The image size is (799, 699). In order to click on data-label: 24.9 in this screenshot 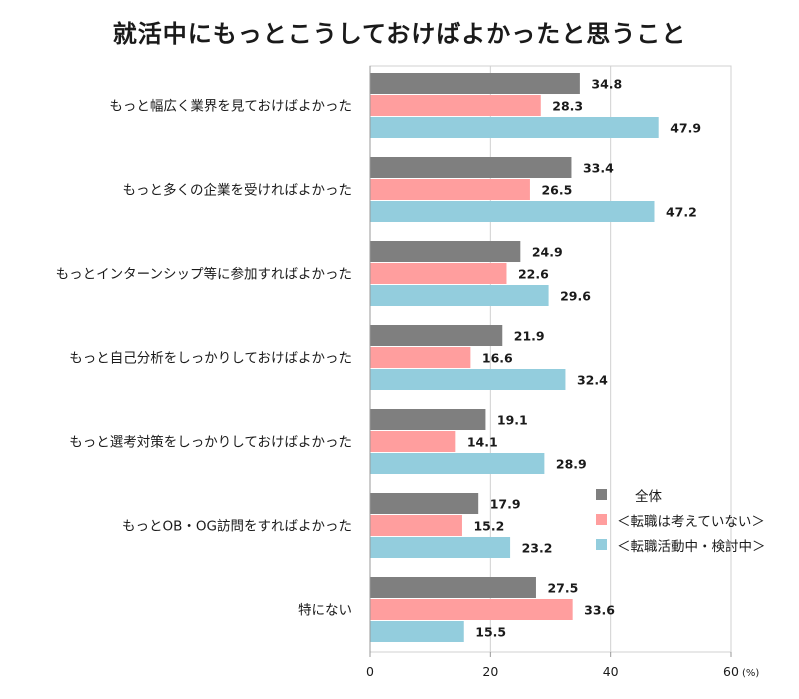, I will do `click(547, 252)`.